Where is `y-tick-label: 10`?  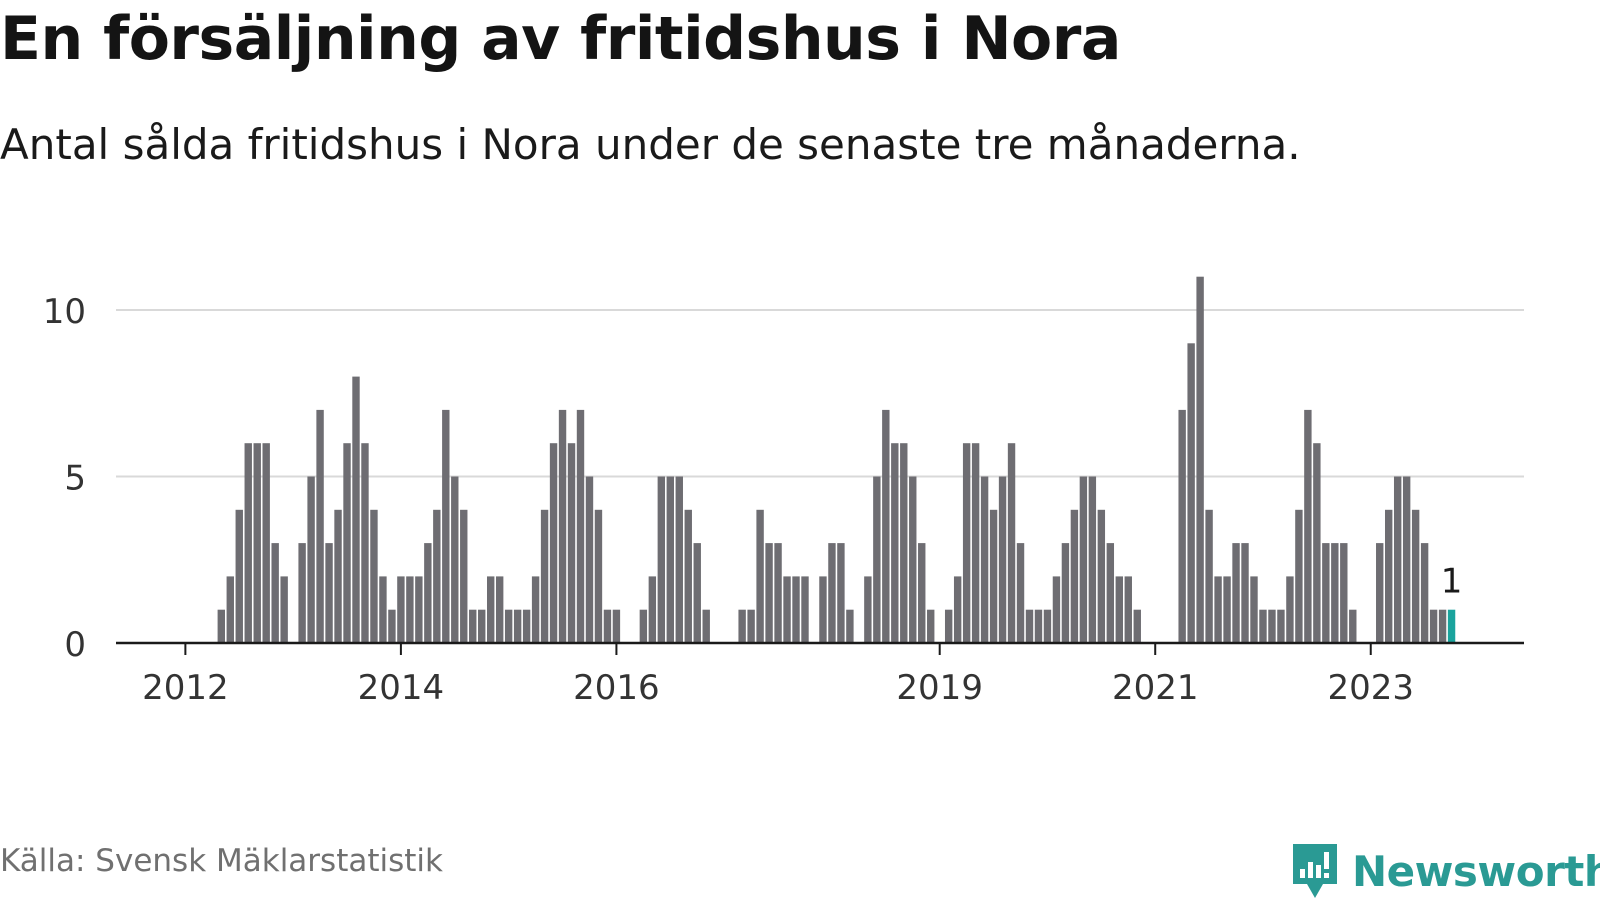
y-tick-label: 10 is located at coordinates (64, 312).